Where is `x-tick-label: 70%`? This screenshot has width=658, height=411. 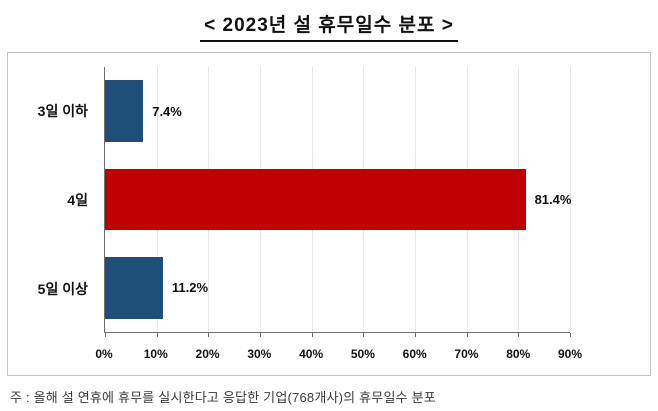
x-tick-label: 70% is located at coordinates (466, 354).